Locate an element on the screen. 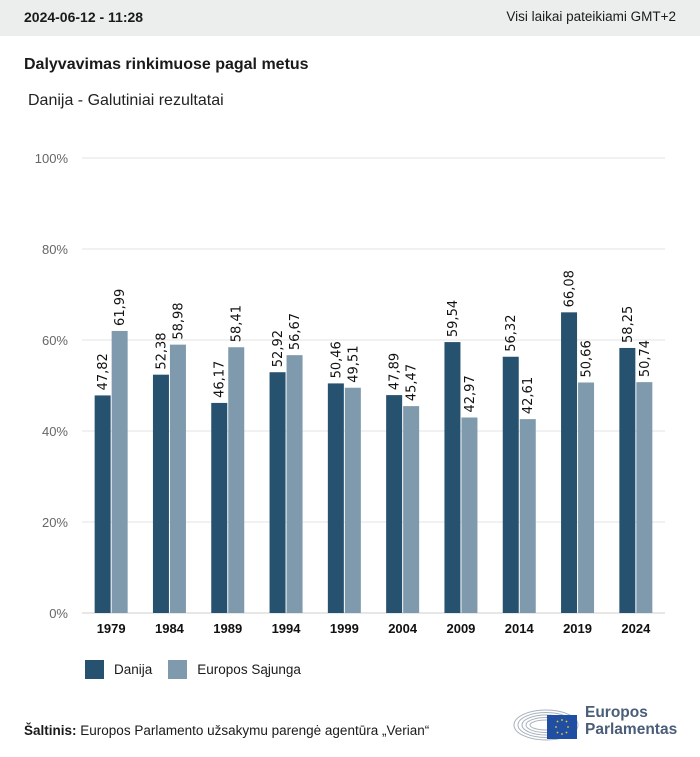  bar-value-label: 50,46 is located at coordinates (336, 359).